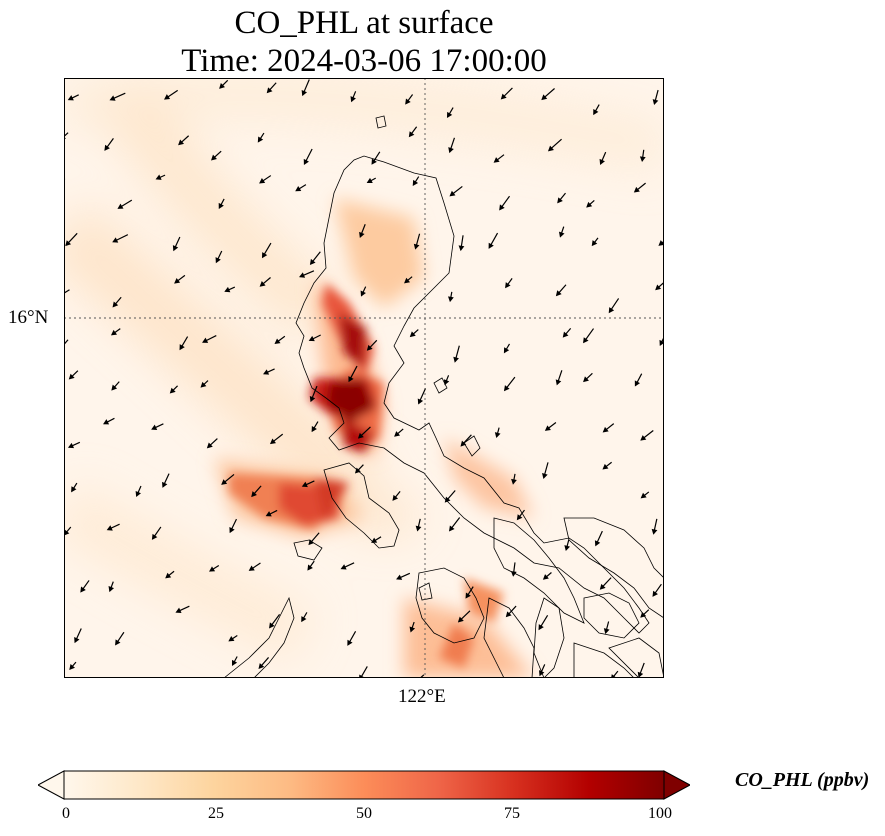  I want to click on colorbar-tick-25: 25, so click(216, 813).